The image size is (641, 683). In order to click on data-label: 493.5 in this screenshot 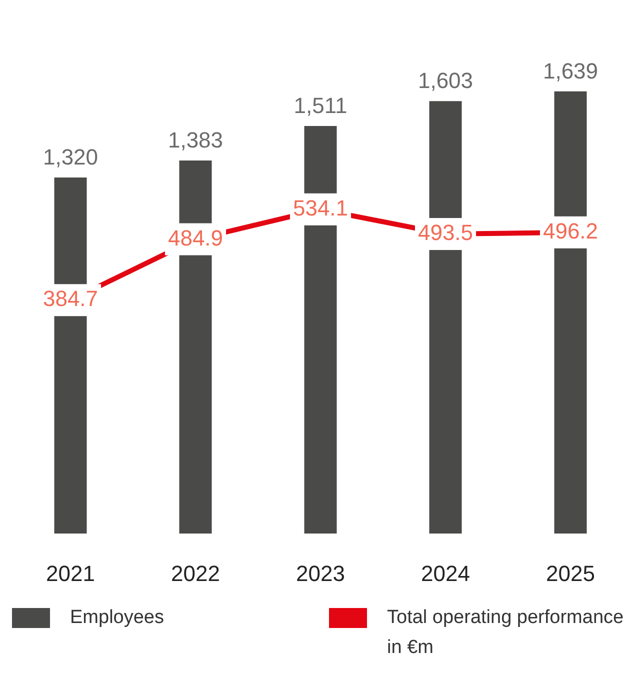, I will do `click(446, 233)`.